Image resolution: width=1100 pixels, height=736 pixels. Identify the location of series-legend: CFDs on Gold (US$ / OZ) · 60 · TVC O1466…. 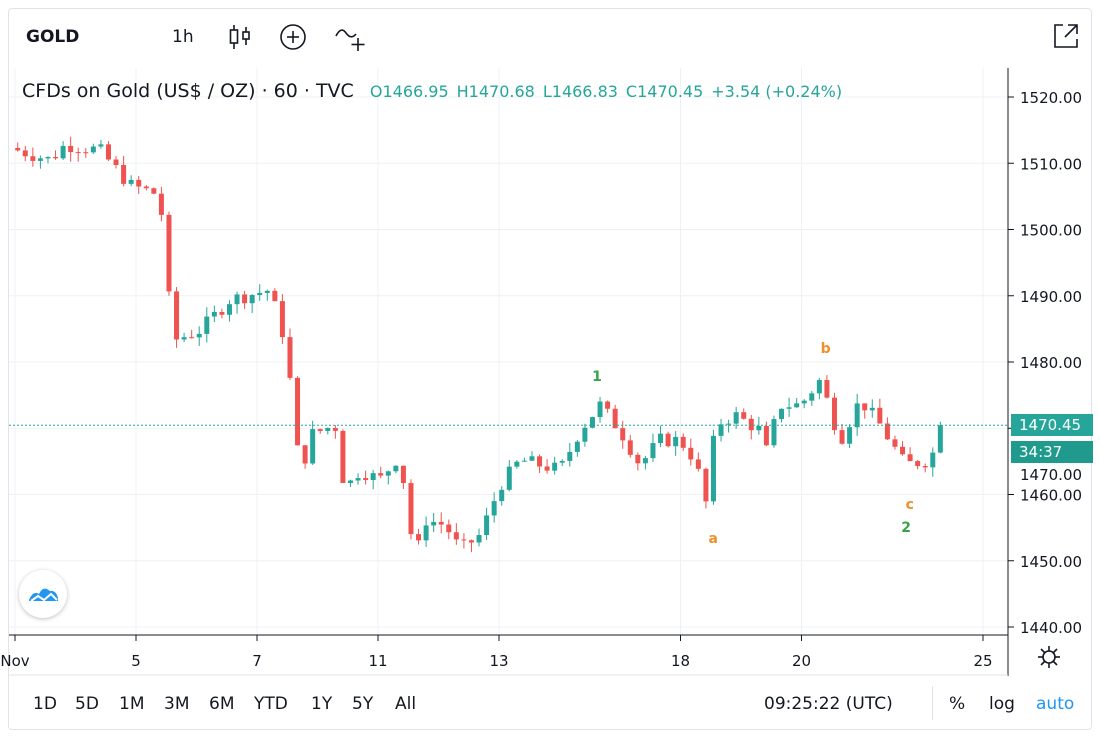
(436, 91).